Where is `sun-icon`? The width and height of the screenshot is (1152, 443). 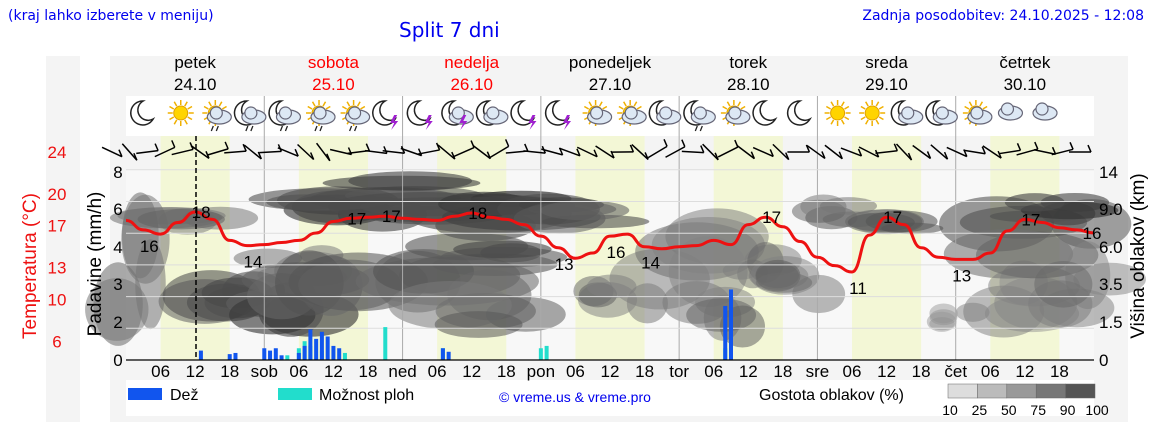 sun-icon is located at coordinates (180, 113).